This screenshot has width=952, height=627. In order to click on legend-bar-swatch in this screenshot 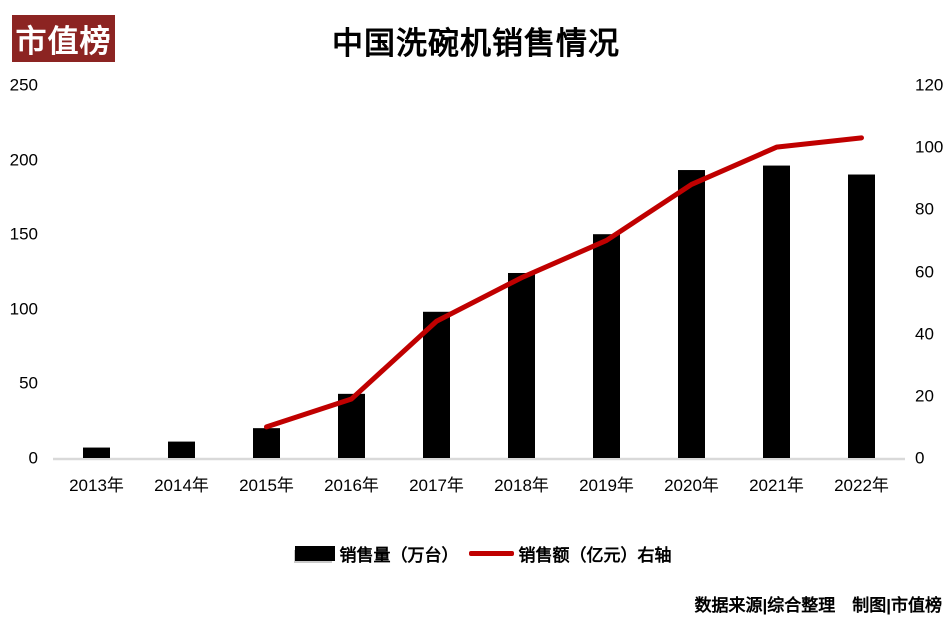, I will do `click(314, 553)`.